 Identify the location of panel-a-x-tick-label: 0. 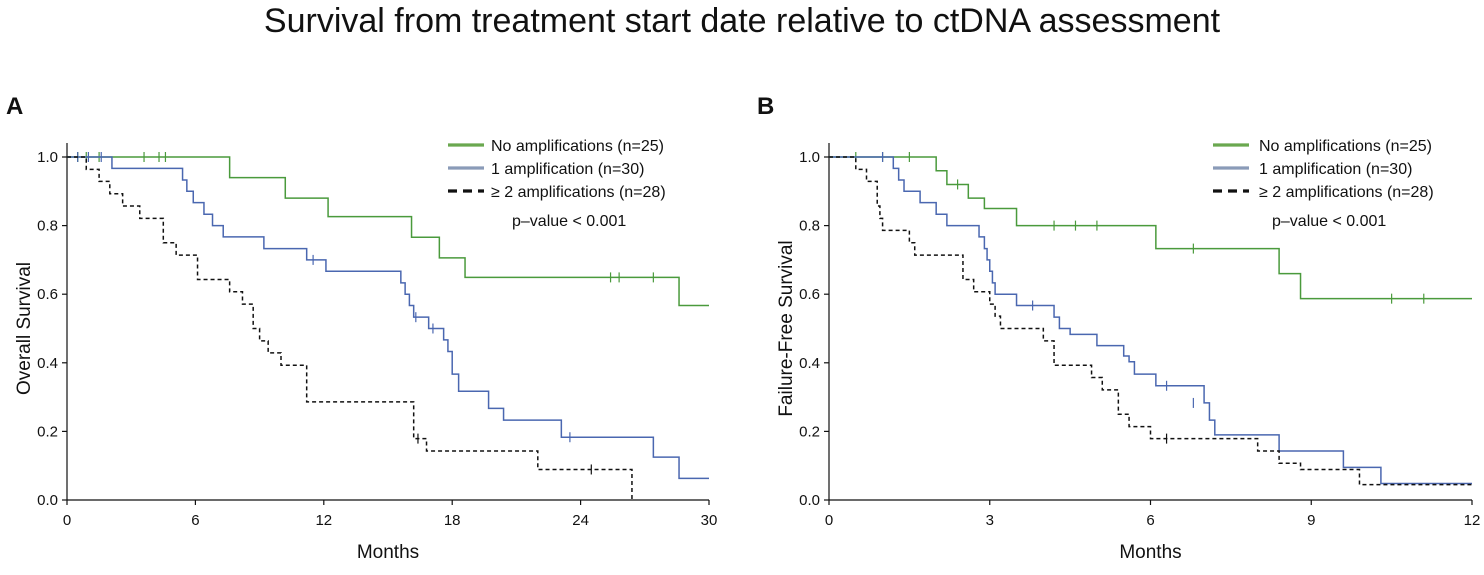
(67, 520).